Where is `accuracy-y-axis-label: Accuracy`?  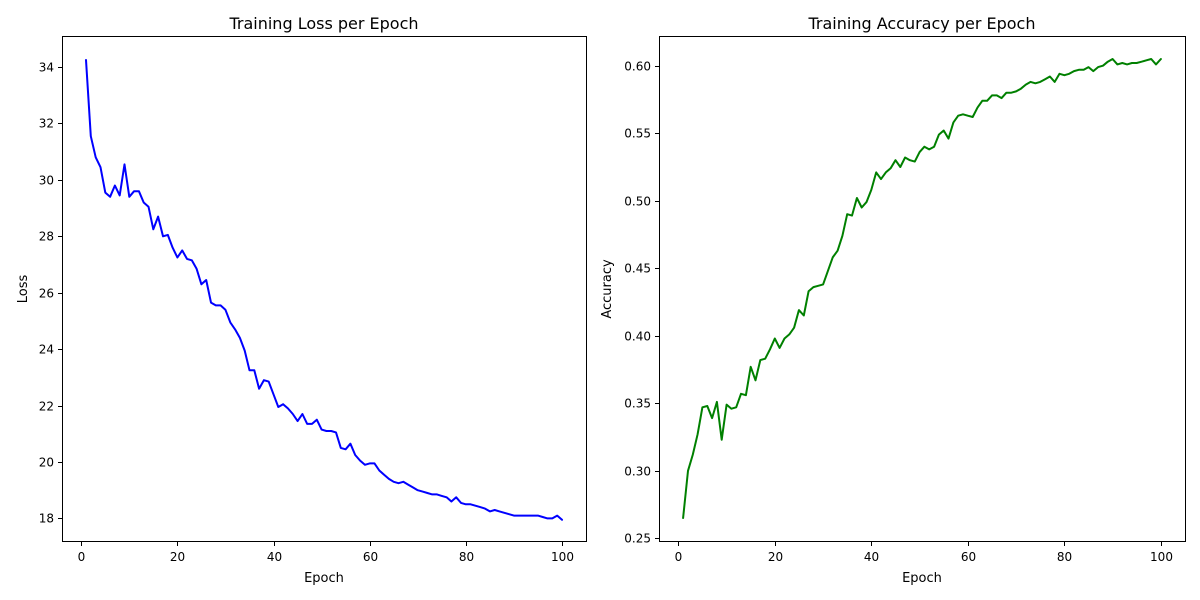
accuracy-y-axis-label: Accuracy is located at coordinates (607, 289).